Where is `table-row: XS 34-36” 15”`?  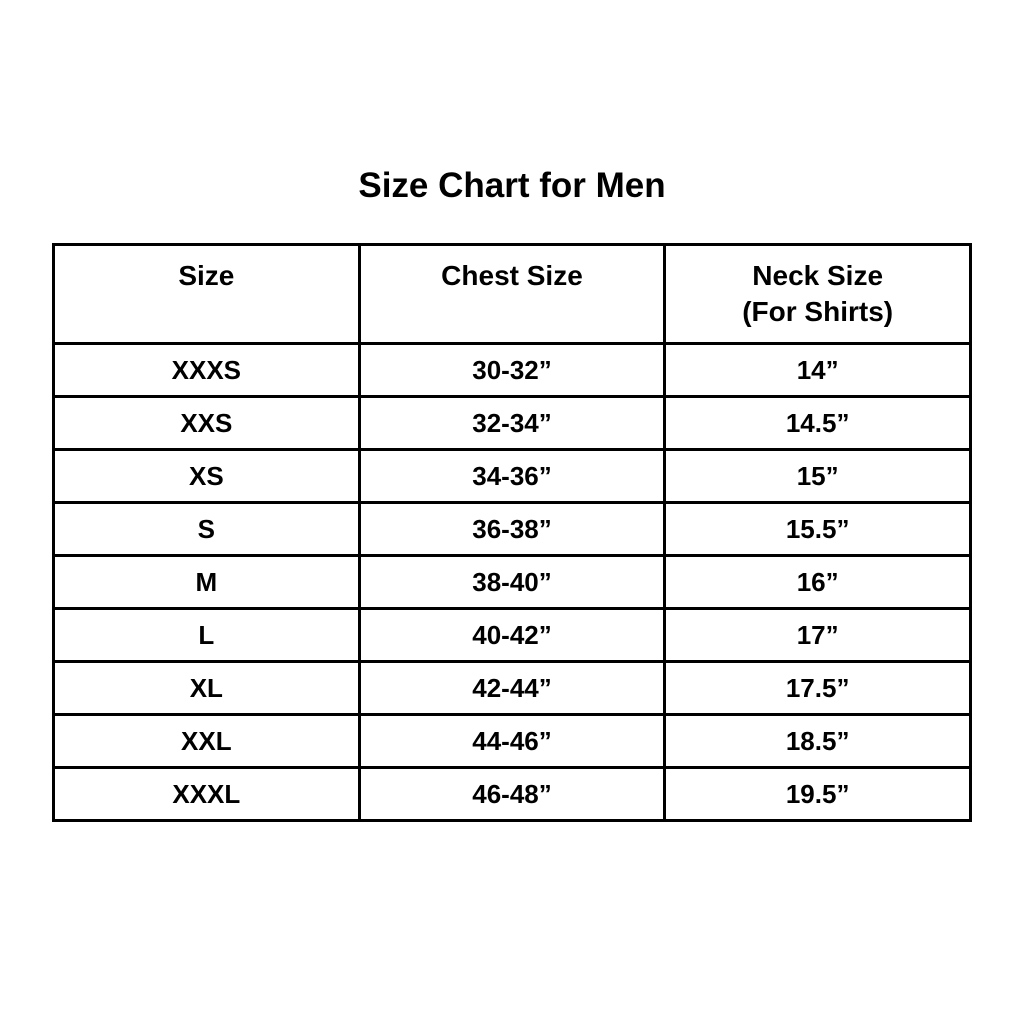 table-row: XS 34-36” 15” is located at coordinates (512, 476).